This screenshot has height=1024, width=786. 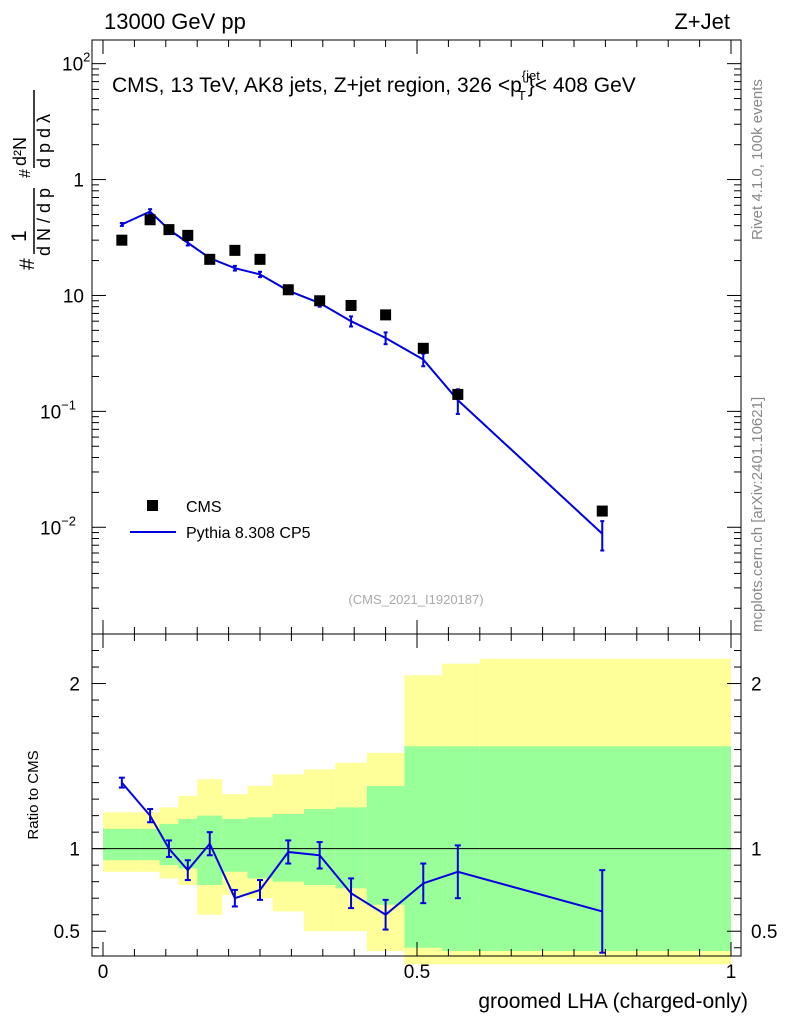 I want to click on ratio-xtick-label: 0.5, so click(x=417, y=972).